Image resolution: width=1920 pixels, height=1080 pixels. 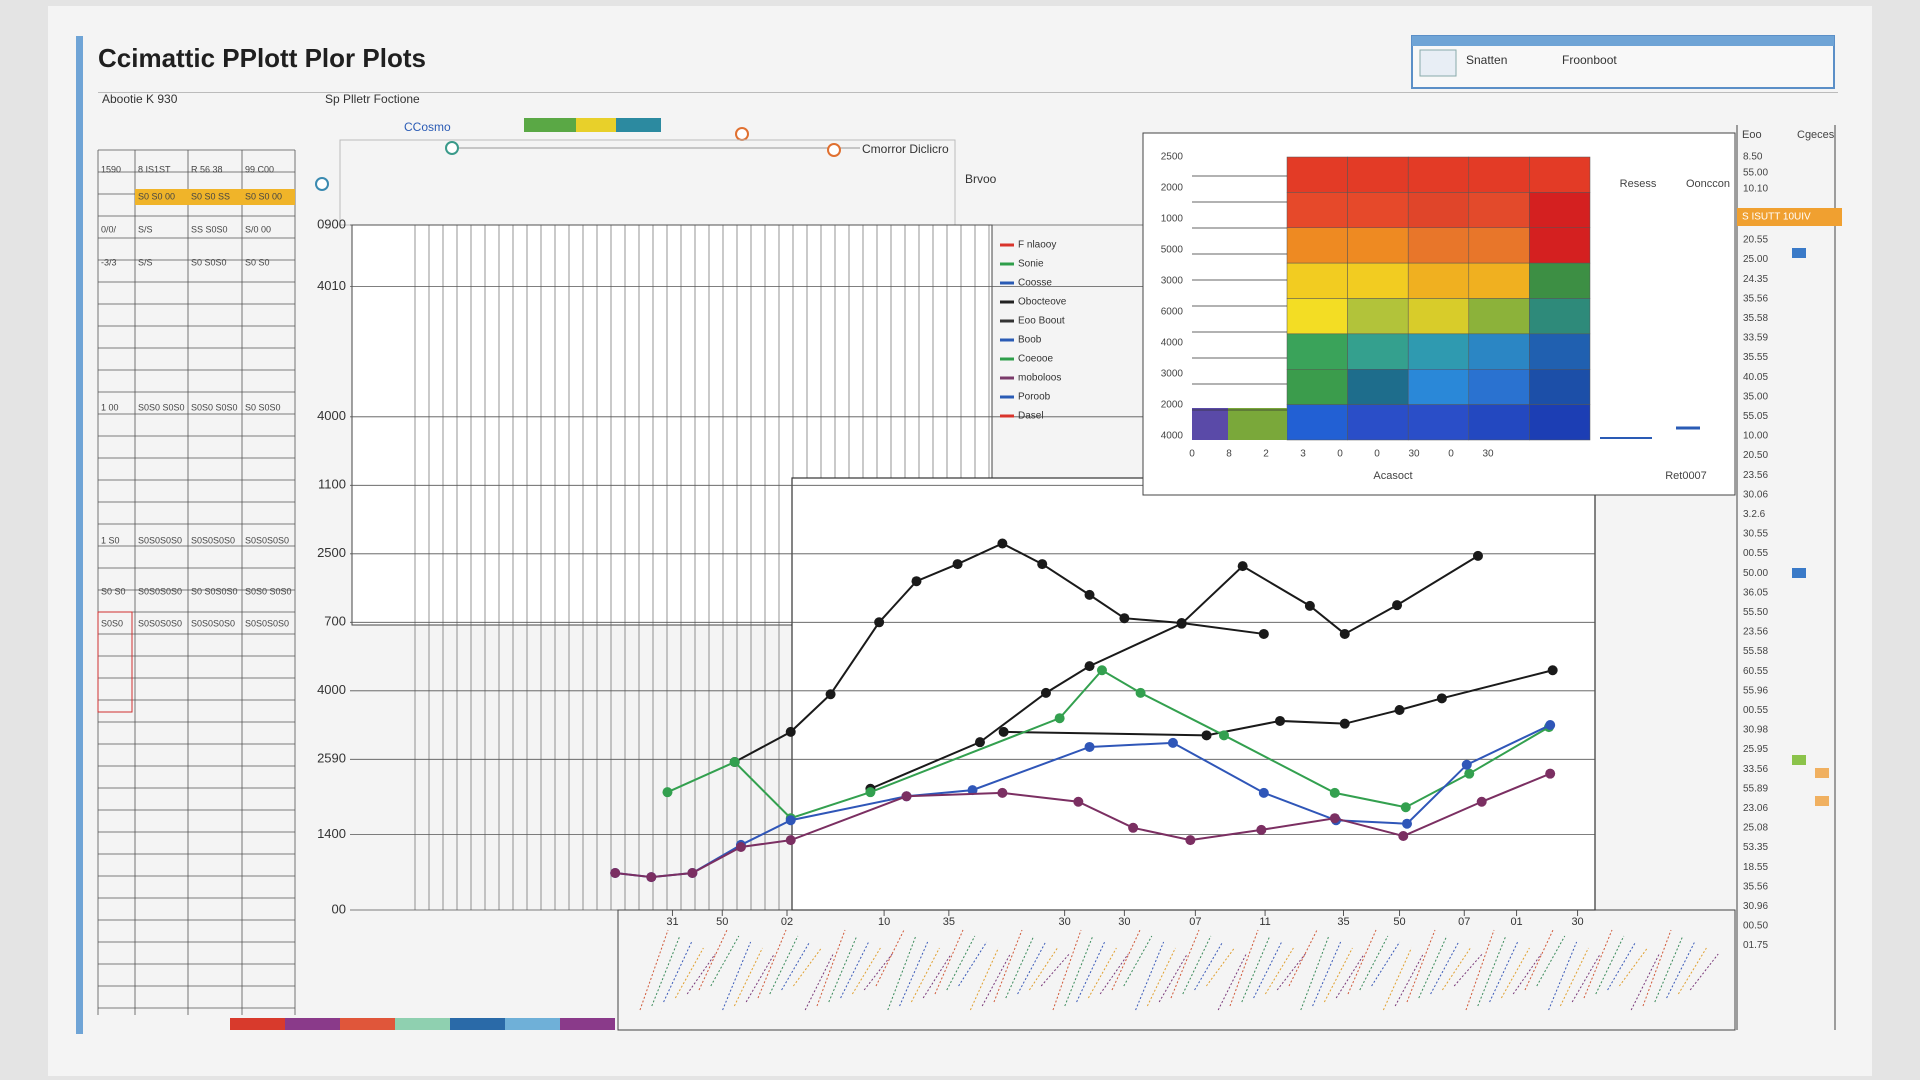 What do you see at coordinates (1030, 340) in the screenshot?
I see `legend-label: Boob` at bounding box center [1030, 340].